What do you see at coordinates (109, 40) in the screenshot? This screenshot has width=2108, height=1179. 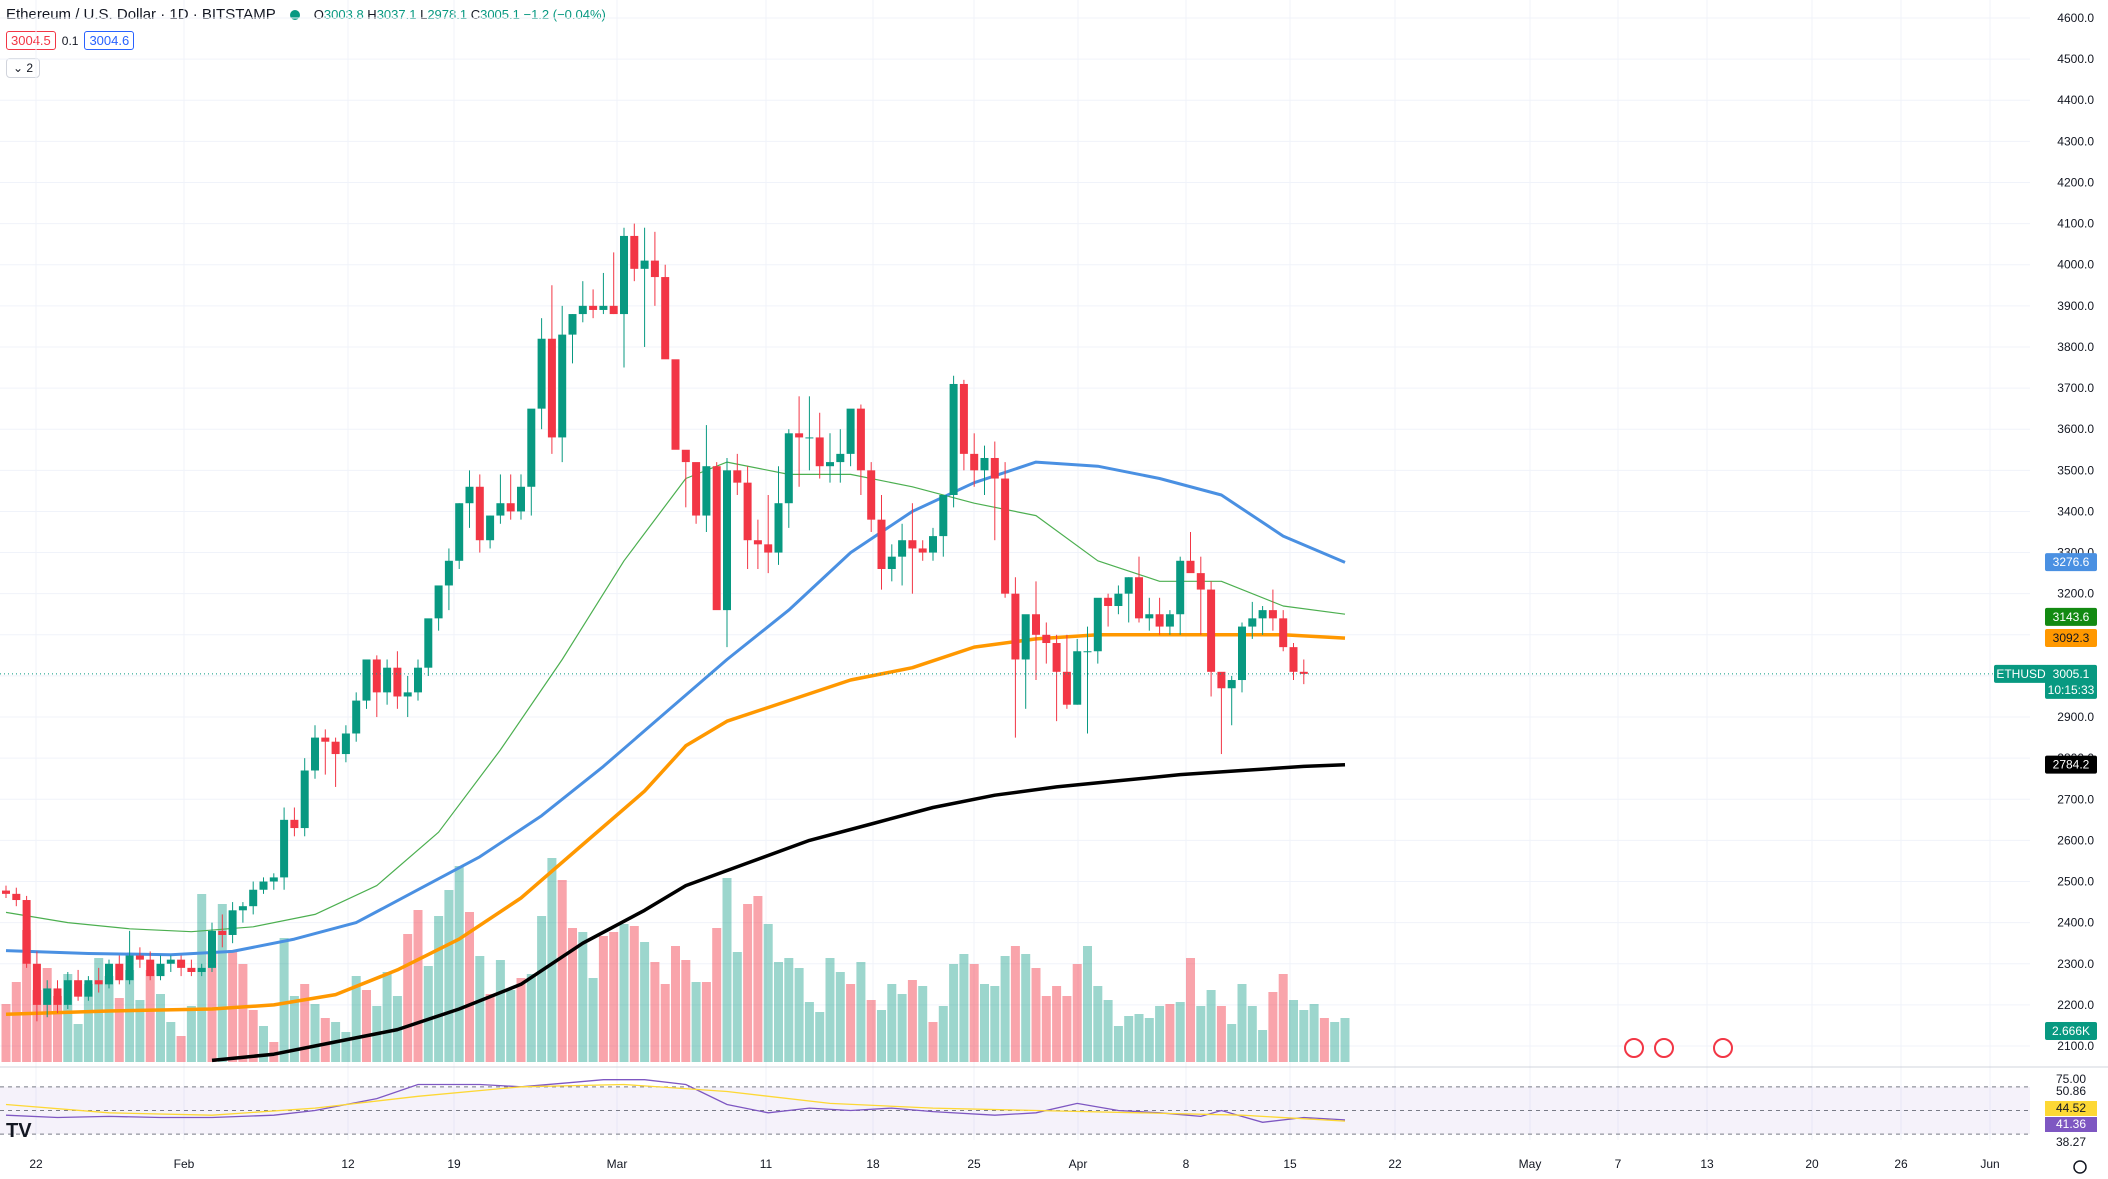 I see `buy-button: 3004.6` at bounding box center [109, 40].